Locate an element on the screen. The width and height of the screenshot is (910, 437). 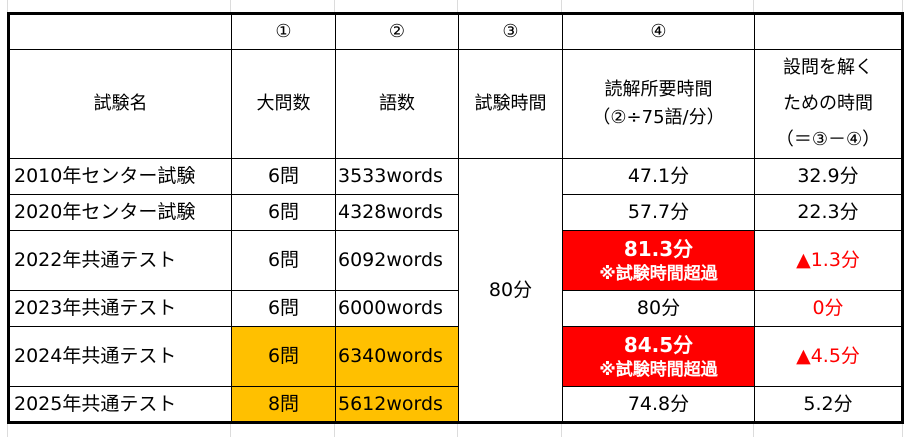
header-line: ための時間 is located at coordinates (828, 103).